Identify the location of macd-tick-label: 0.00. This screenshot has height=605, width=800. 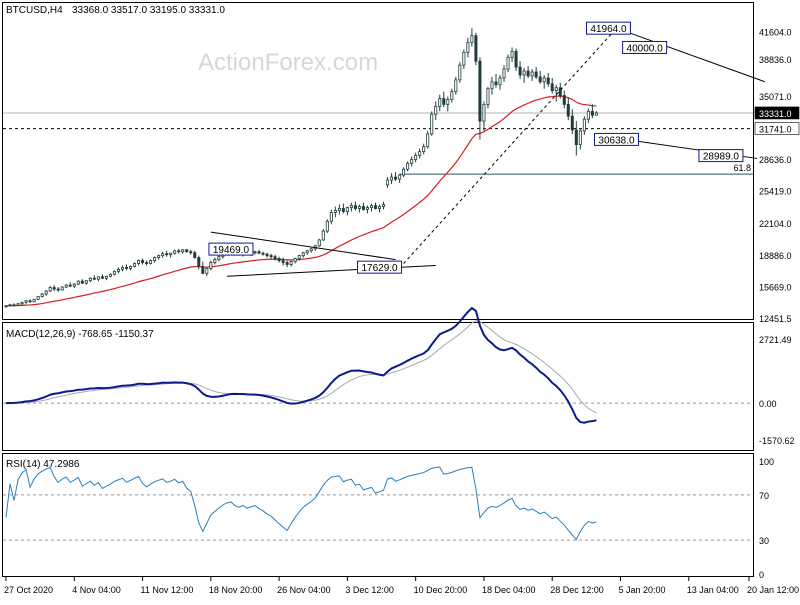
(768, 404).